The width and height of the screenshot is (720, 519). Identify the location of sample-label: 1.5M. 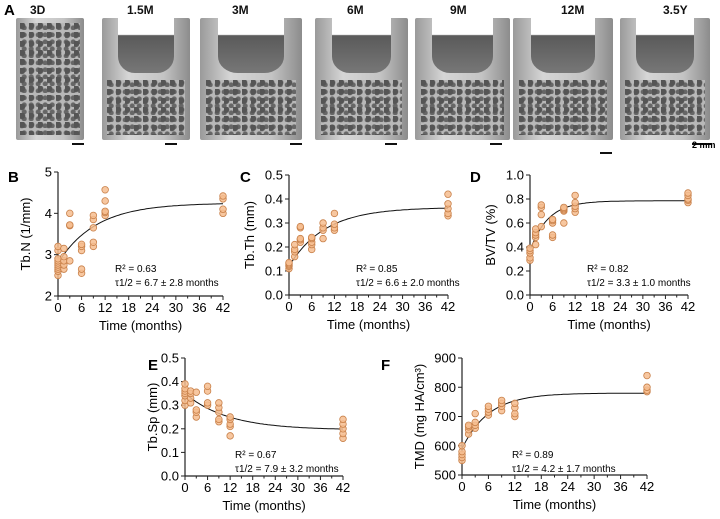
(140, 10).